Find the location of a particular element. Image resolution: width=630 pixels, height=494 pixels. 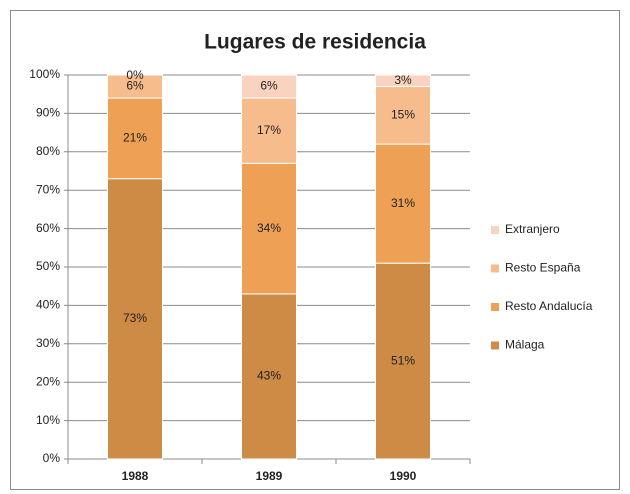

y-tick-label: 30% is located at coordinates (48, 343).